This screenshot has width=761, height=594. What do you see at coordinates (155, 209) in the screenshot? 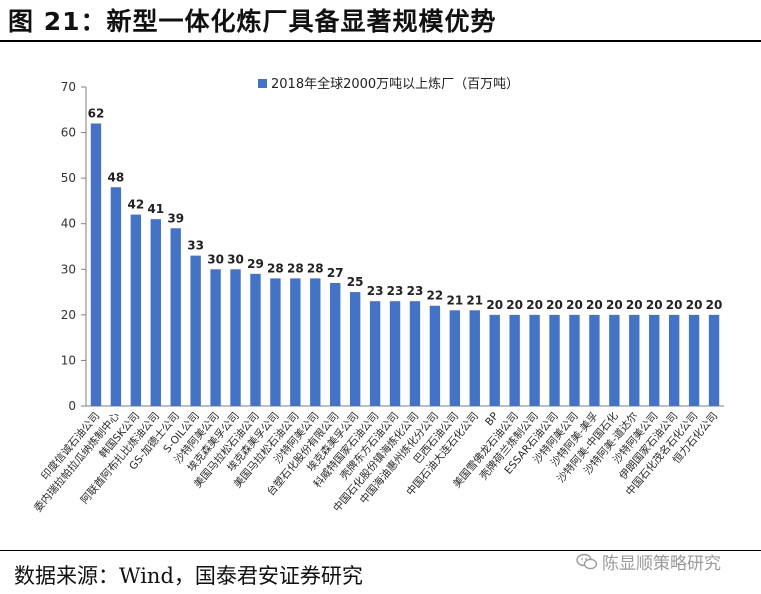
I see `data-label: 41` at bounding box center [155, 209].